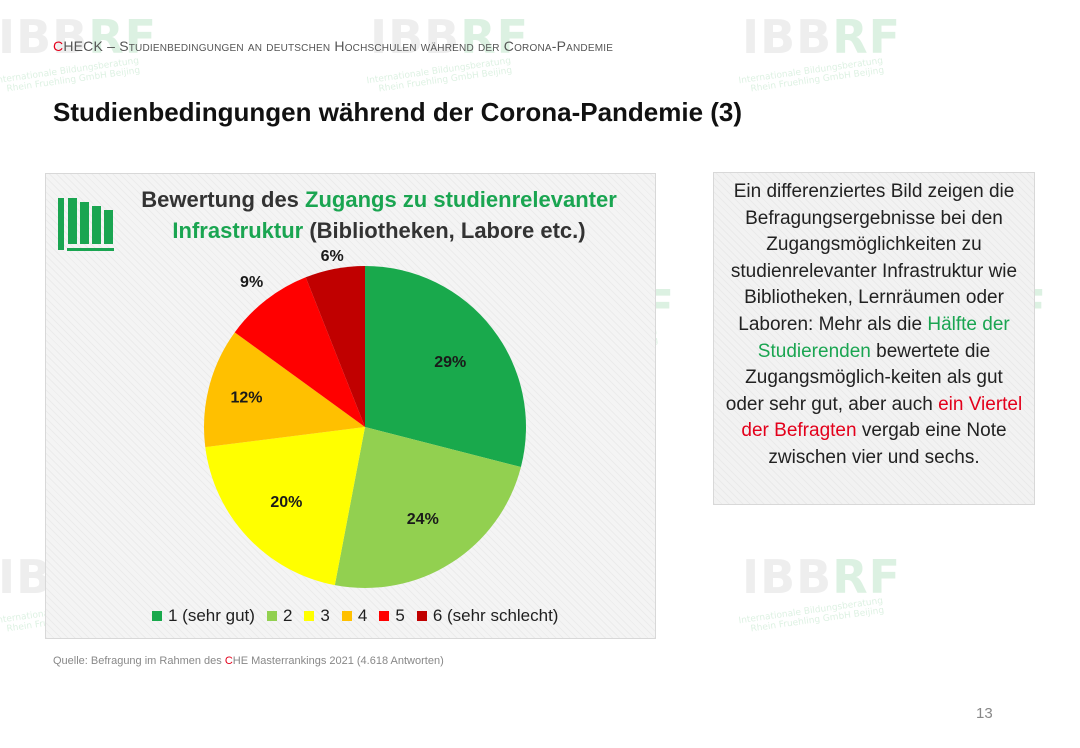 Image resolution: width=1080 pixels, height=748 pixels. I want to click on legend-label: 4, so click(362, 615).